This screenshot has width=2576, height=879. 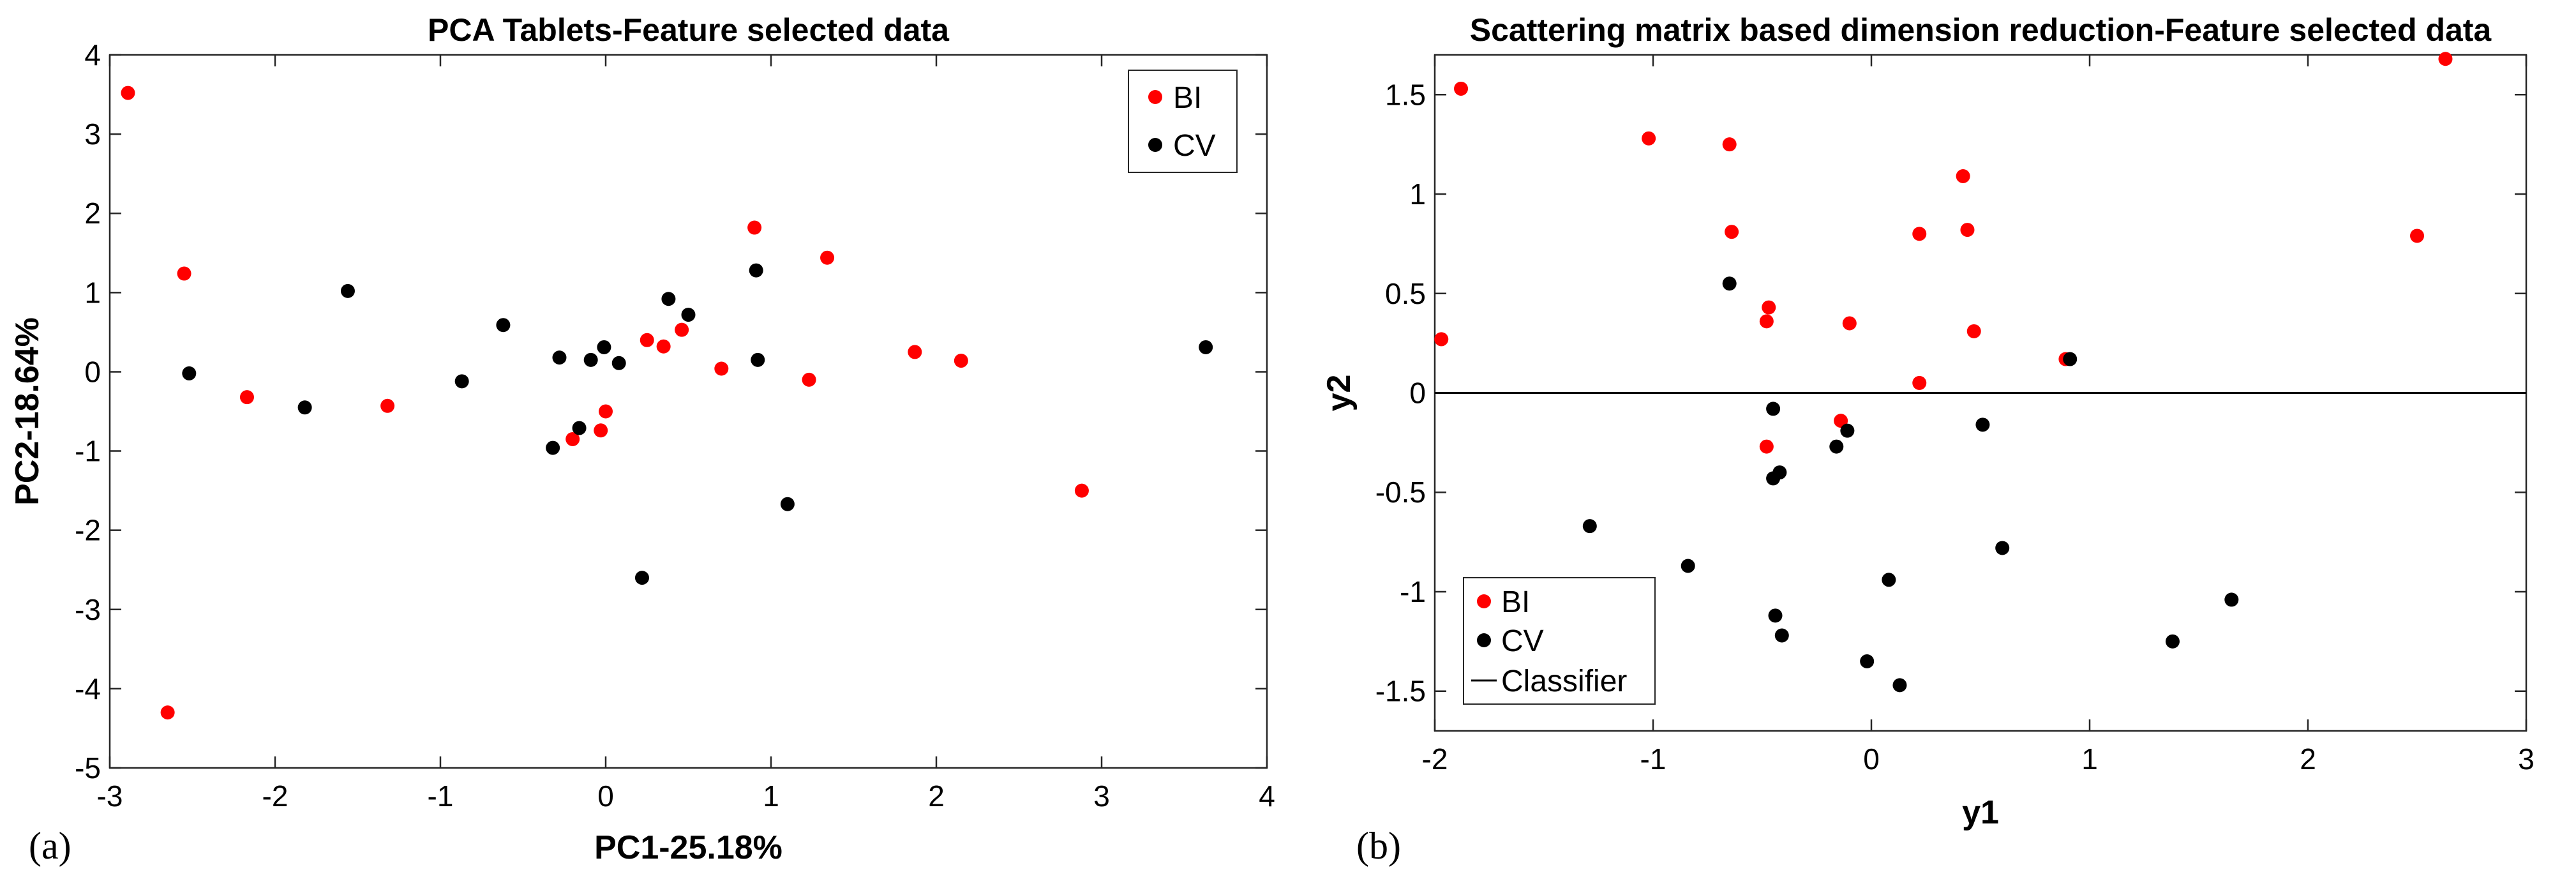 I want to click on y-tick-label: 3, so click(x=92, y=134).